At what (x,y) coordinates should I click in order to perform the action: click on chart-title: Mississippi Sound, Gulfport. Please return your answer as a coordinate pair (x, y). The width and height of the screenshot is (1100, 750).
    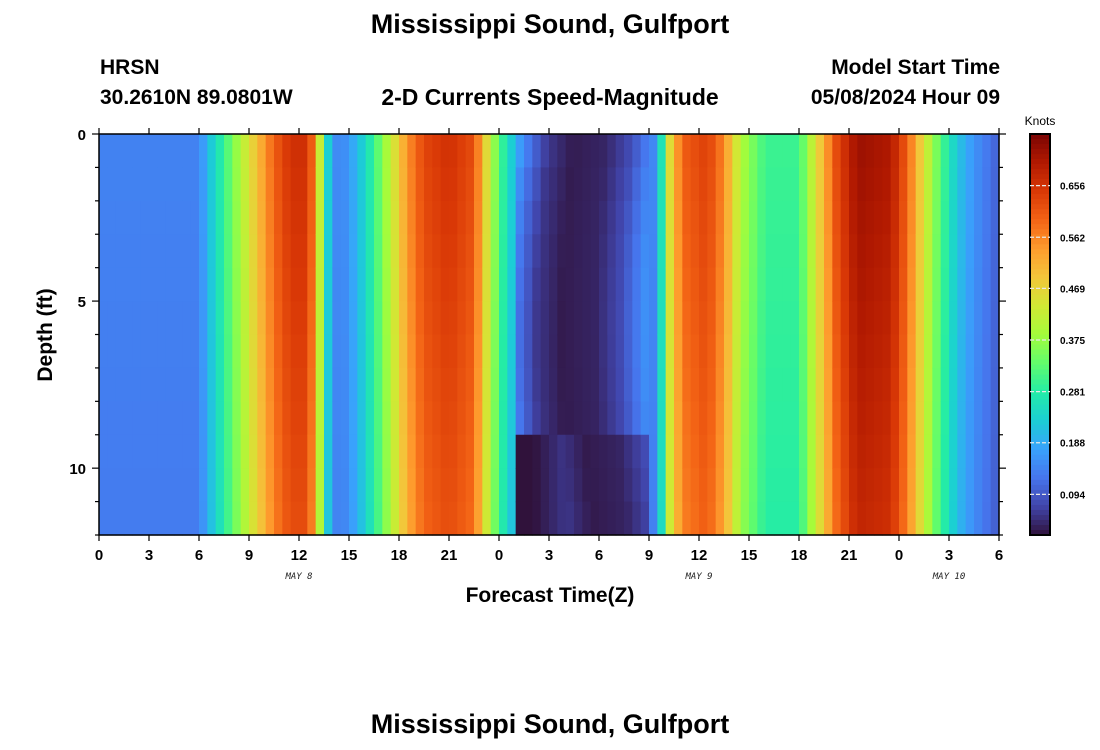
    Looking at the image, I should click on (550, 24).